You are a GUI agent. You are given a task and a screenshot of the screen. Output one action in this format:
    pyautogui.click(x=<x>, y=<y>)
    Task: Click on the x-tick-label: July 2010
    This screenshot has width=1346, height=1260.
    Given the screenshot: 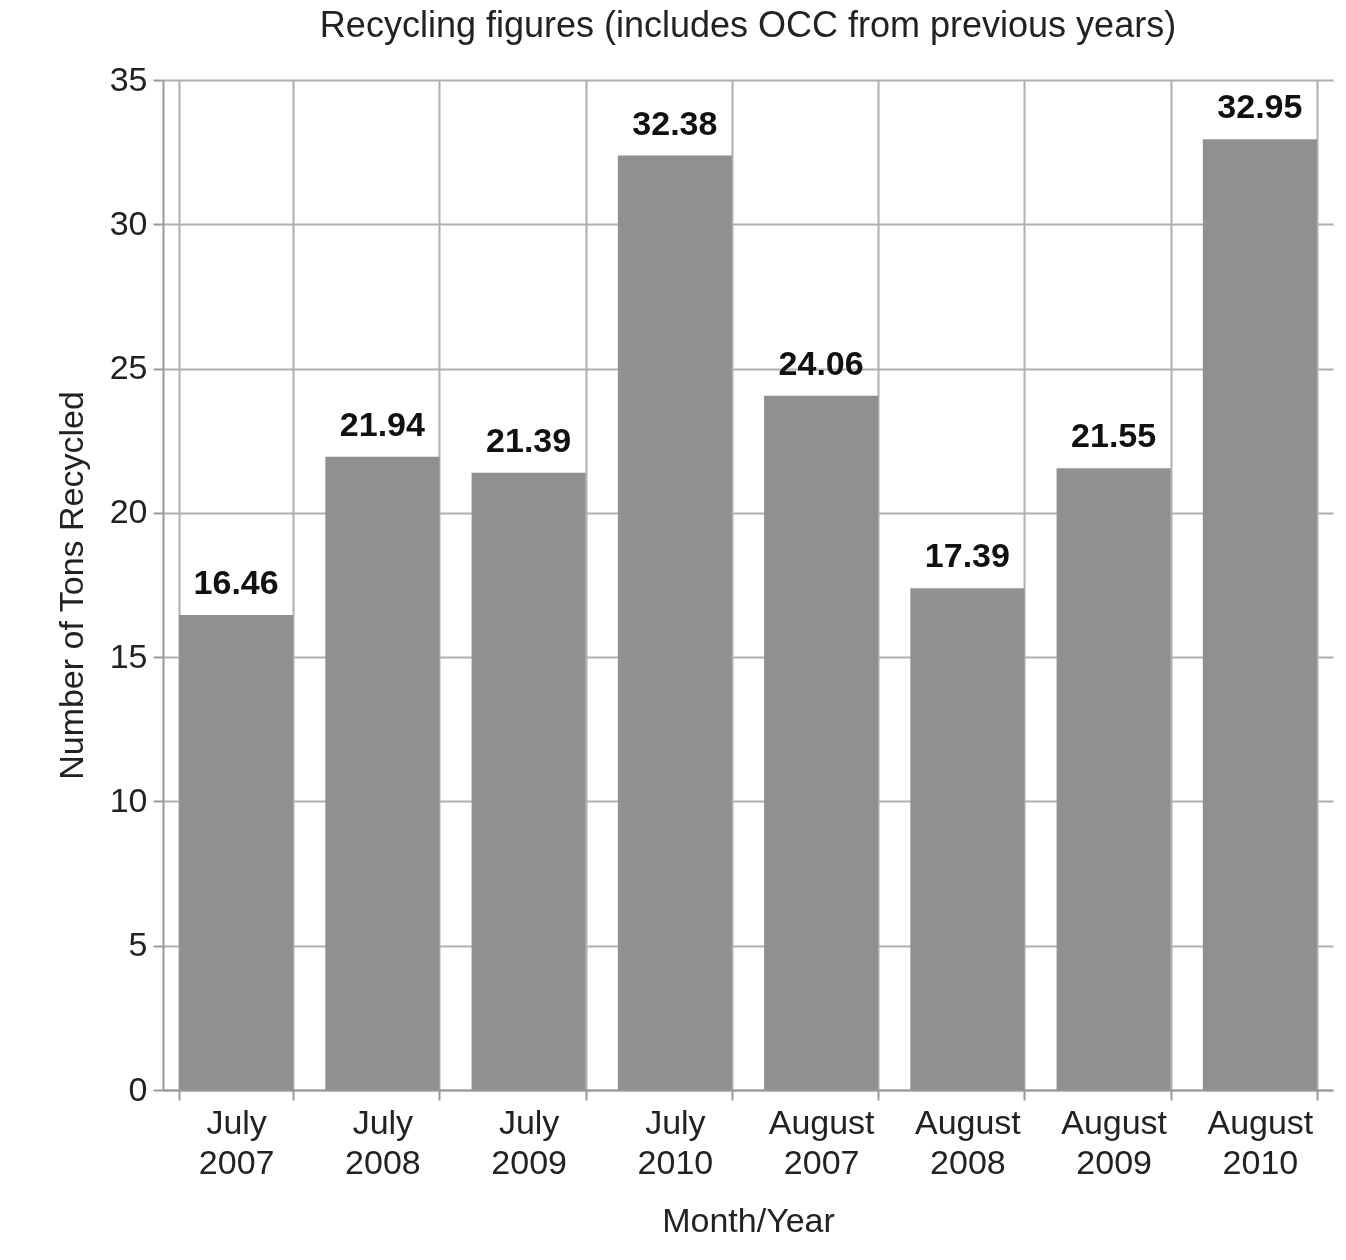 What is the action you would take?
    pyautogui.click(x=675, y=1141)
    